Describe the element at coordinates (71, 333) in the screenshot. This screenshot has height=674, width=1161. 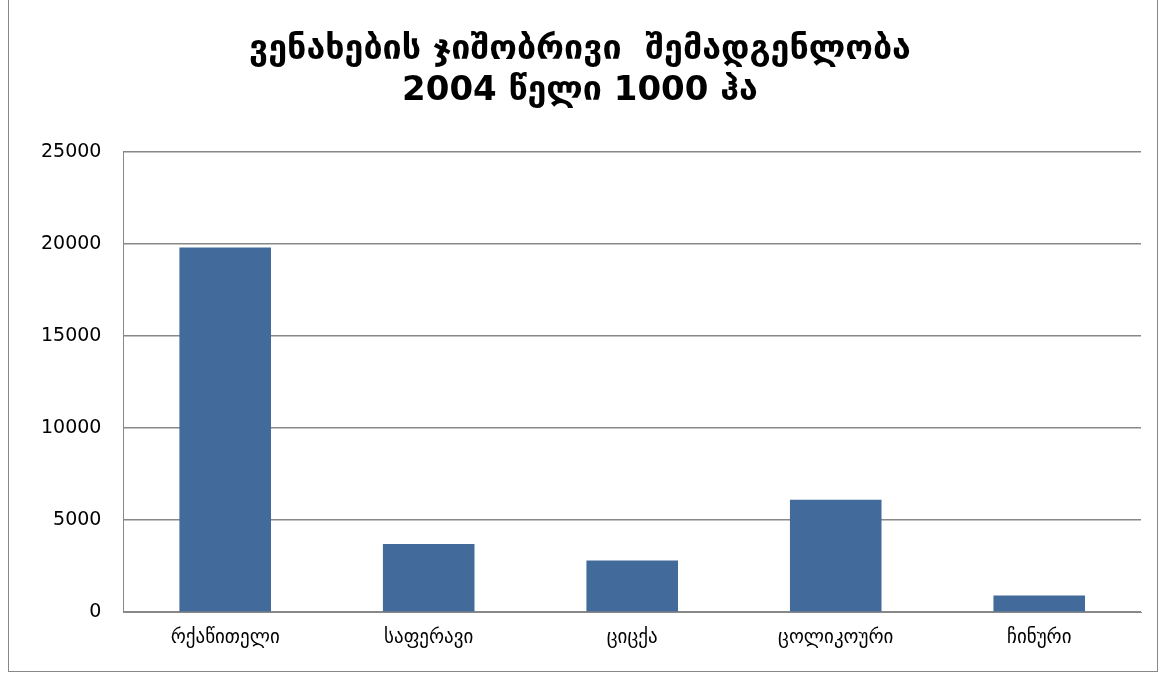
I see `y-tick-label: 15000` at that location.